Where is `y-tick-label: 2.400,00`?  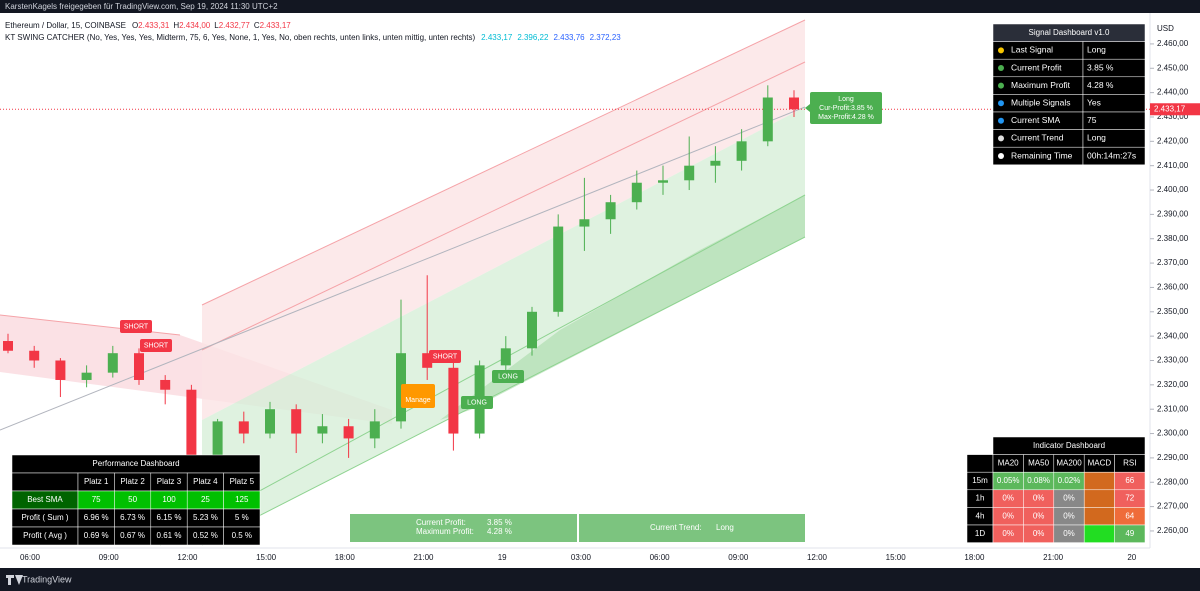
y-tick-label: 2.400,00 is located at coordinates (1173, 189).